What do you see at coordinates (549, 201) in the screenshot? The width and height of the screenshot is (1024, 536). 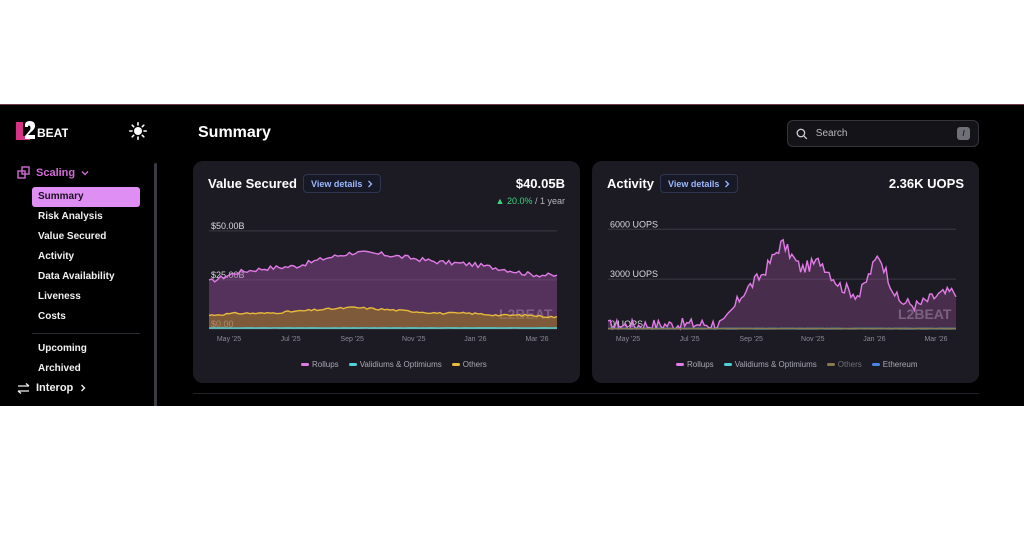 I see `change-period: / 1 year` at bounding box center [549, 201].